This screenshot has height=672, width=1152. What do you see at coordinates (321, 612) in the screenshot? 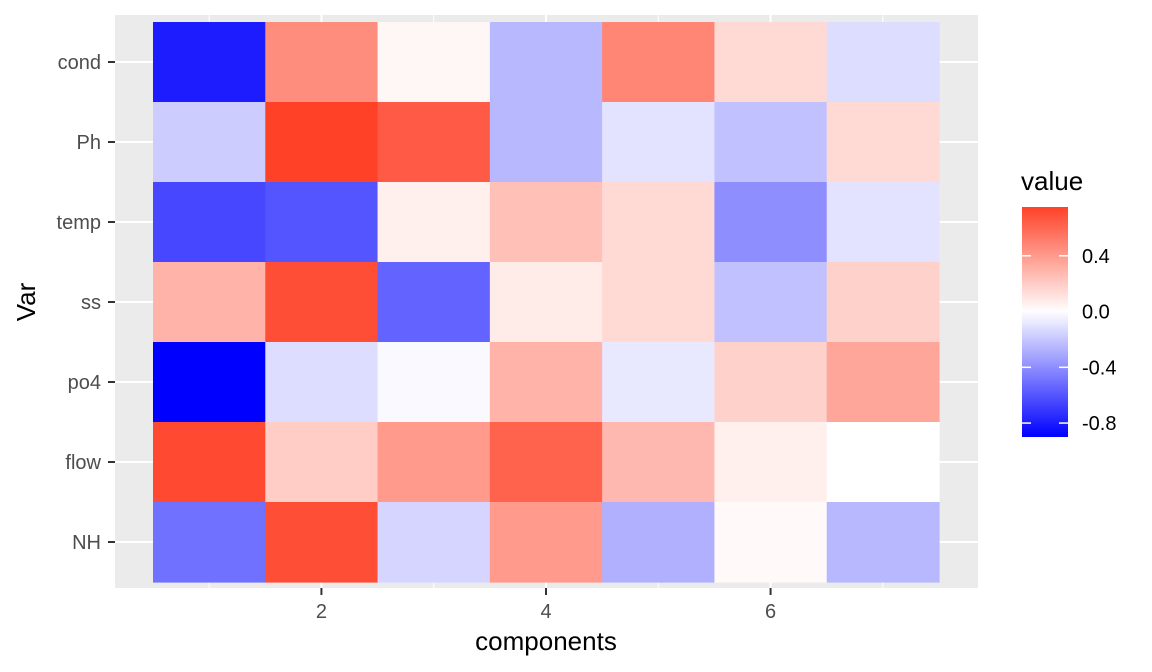
I see `x-tick-label: 2` at bounding box center [321, 612].